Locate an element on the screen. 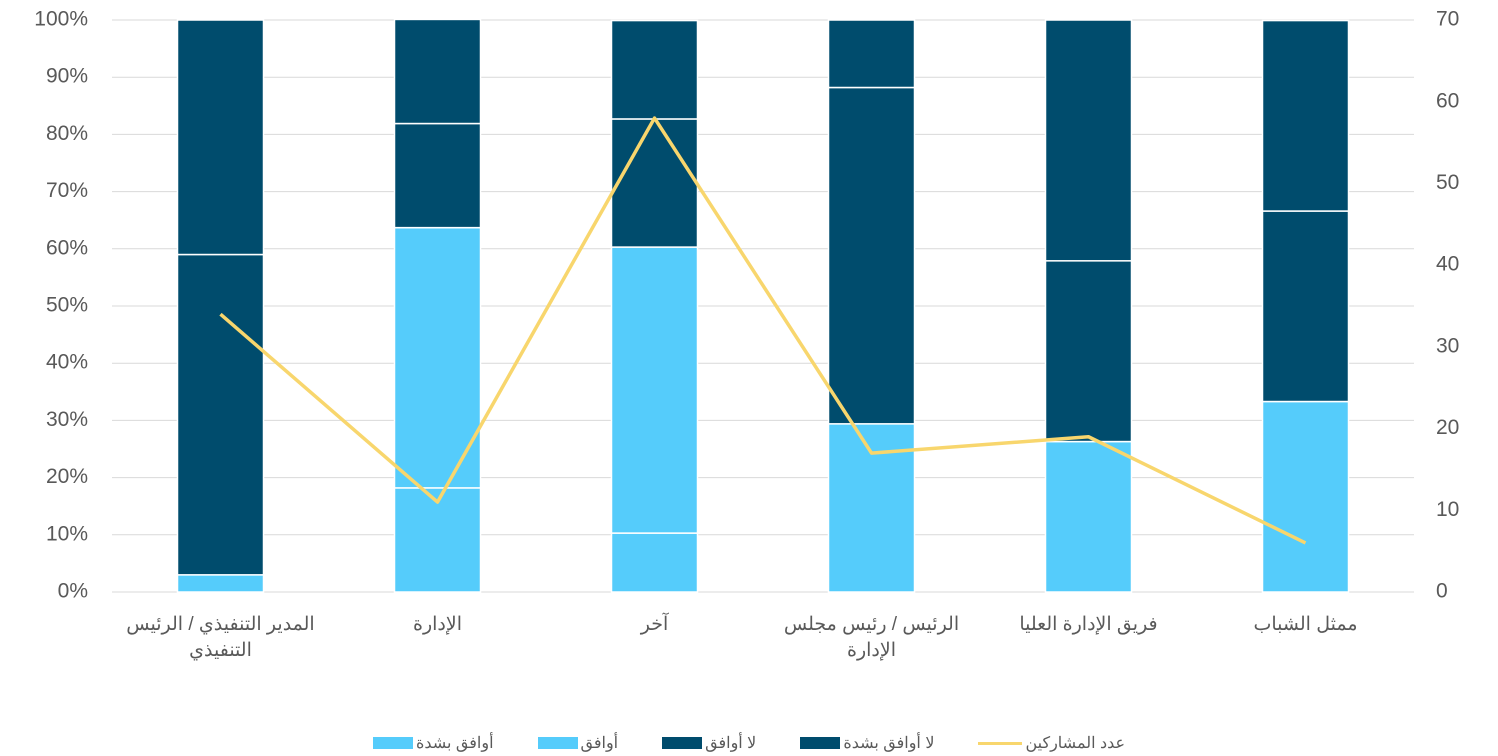 The image size is (1498, 756). y2-tick-label: 40 is located at coordinates (1447, 264).